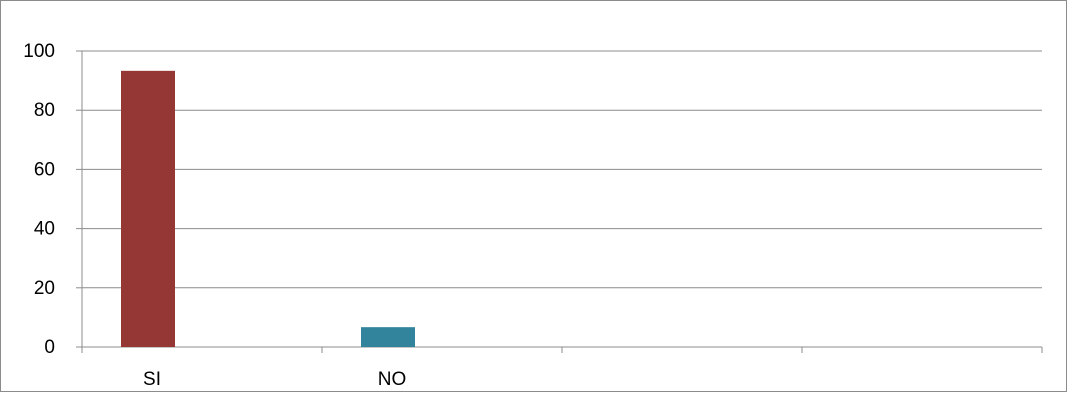 The width and height of the screenshot is (1067, 393). What do you see at coordinates (39, 51) in the screenshot?
I see `y-tick-label-100: 100` at bounding box center [39, 51].